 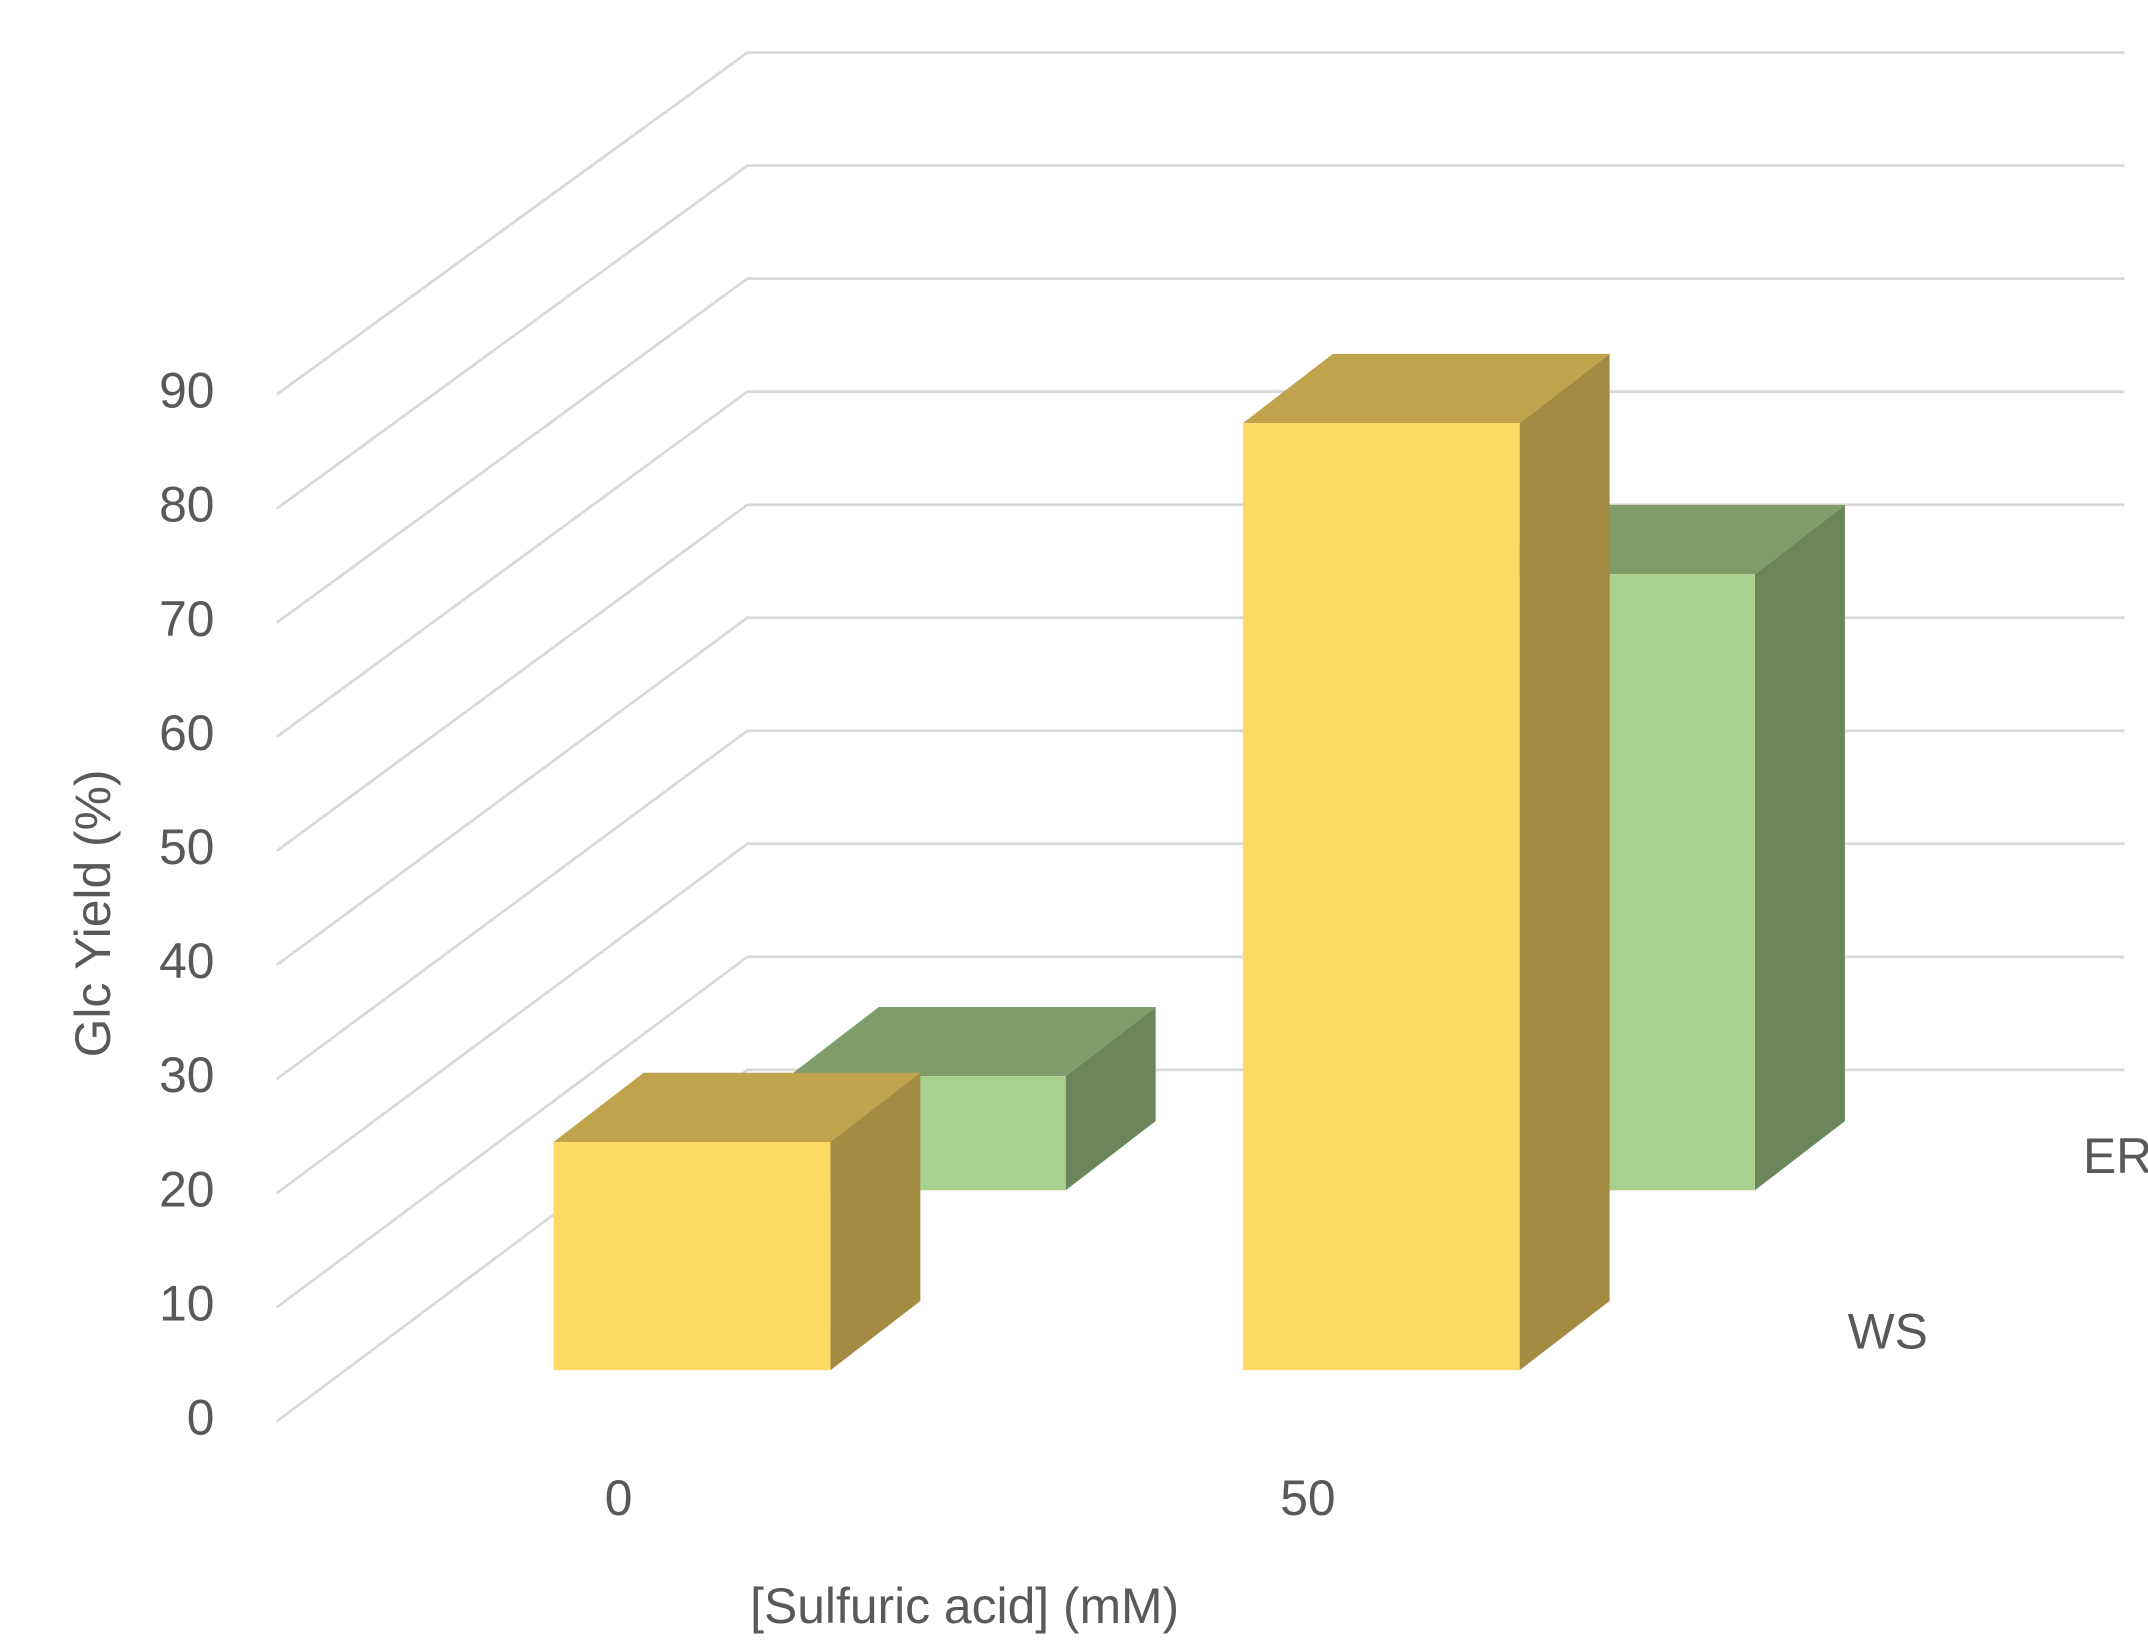 I want to click on x-axis-title: [Sulfuric acid] (mM), so click(x=964, y=1606).